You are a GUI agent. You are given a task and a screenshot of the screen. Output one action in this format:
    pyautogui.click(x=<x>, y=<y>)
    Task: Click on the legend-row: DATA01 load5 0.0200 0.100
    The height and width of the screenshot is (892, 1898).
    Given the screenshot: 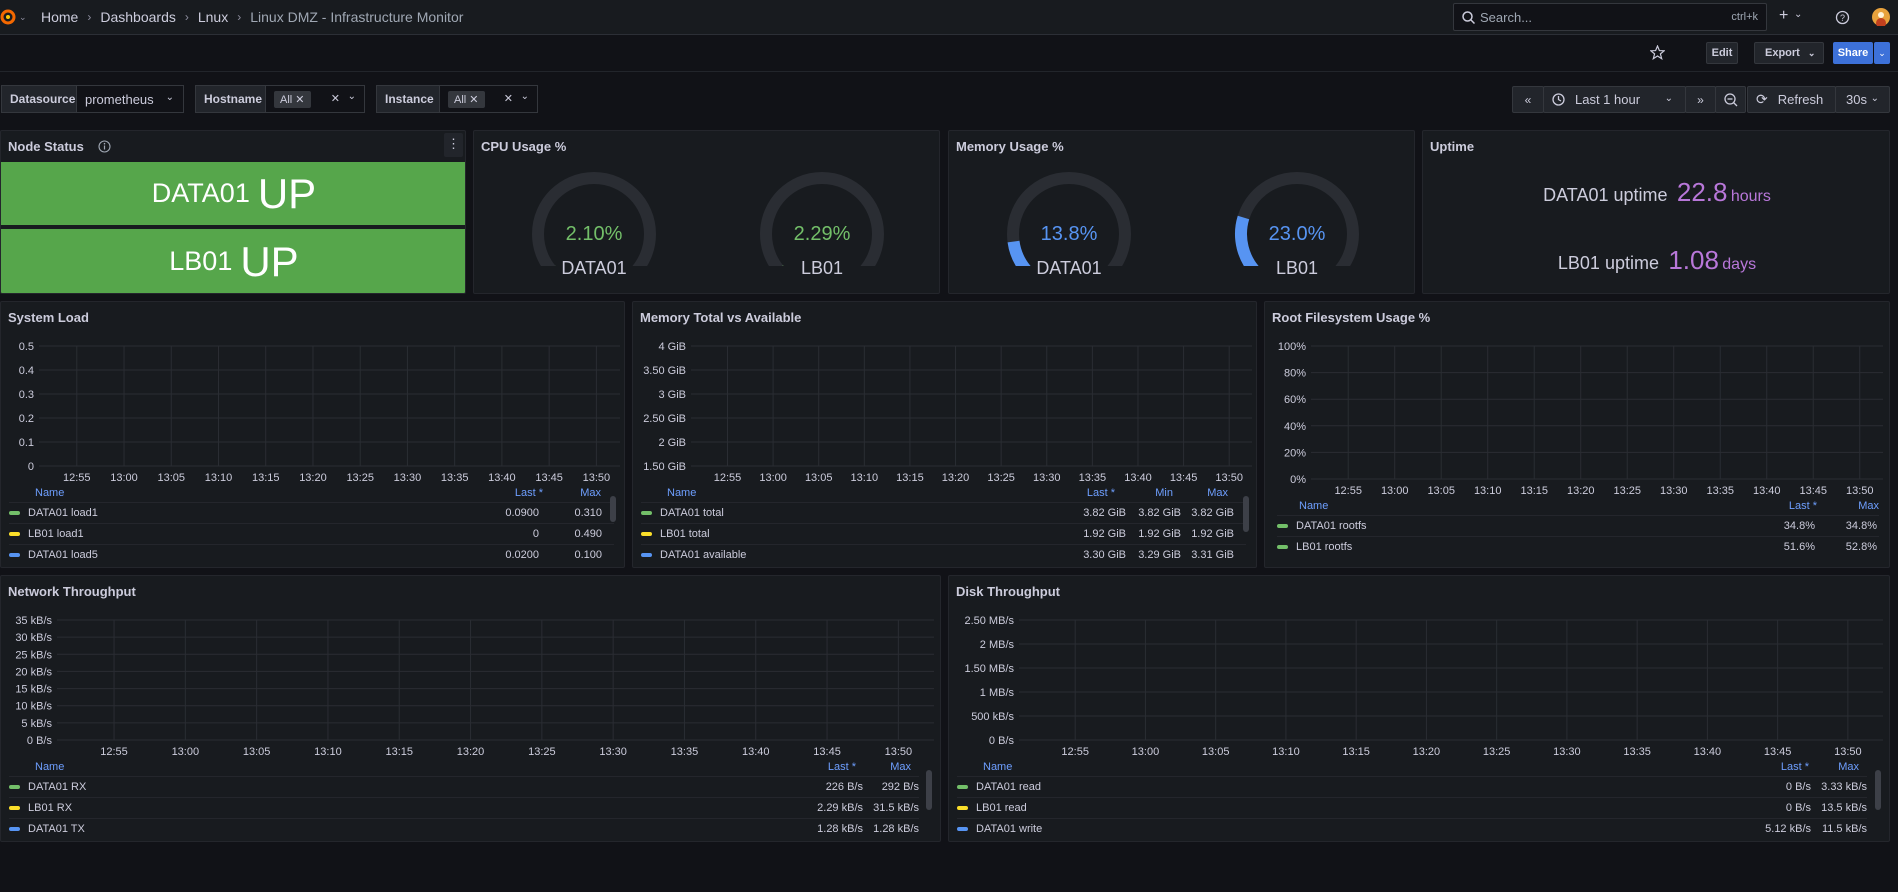 What is the action you would take?
    pyautogui.click(x=311, y=554)
    